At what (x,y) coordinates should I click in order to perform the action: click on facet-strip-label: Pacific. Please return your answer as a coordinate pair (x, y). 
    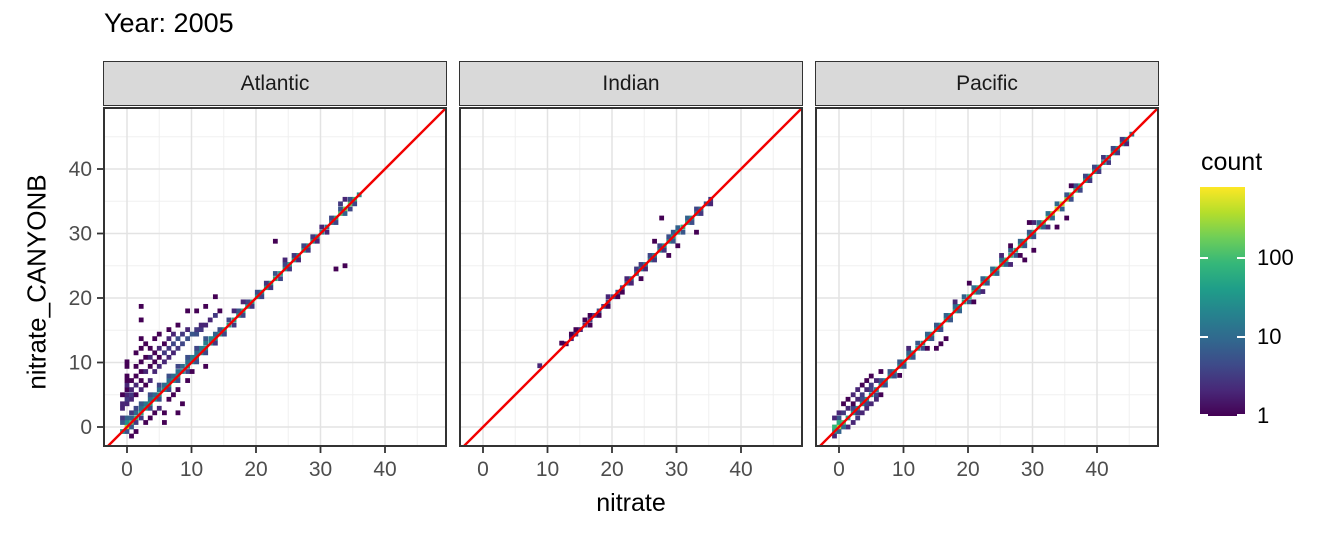
    Looking at the image, I should click on (987, 83).